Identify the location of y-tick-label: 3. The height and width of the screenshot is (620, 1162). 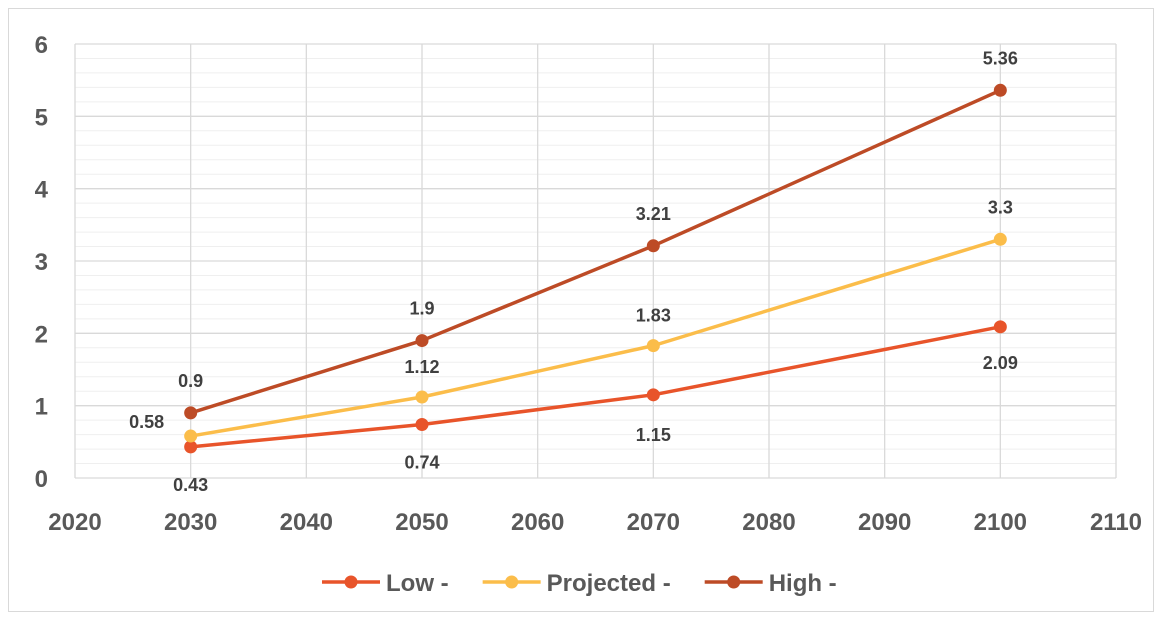
(41, 262).